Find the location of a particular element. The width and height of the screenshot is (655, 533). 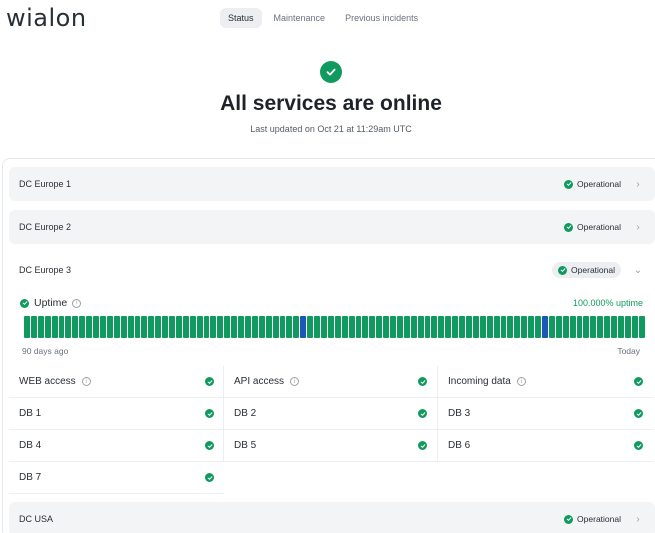

service-db-5: DB 5 is located at coordinates (330, 446).